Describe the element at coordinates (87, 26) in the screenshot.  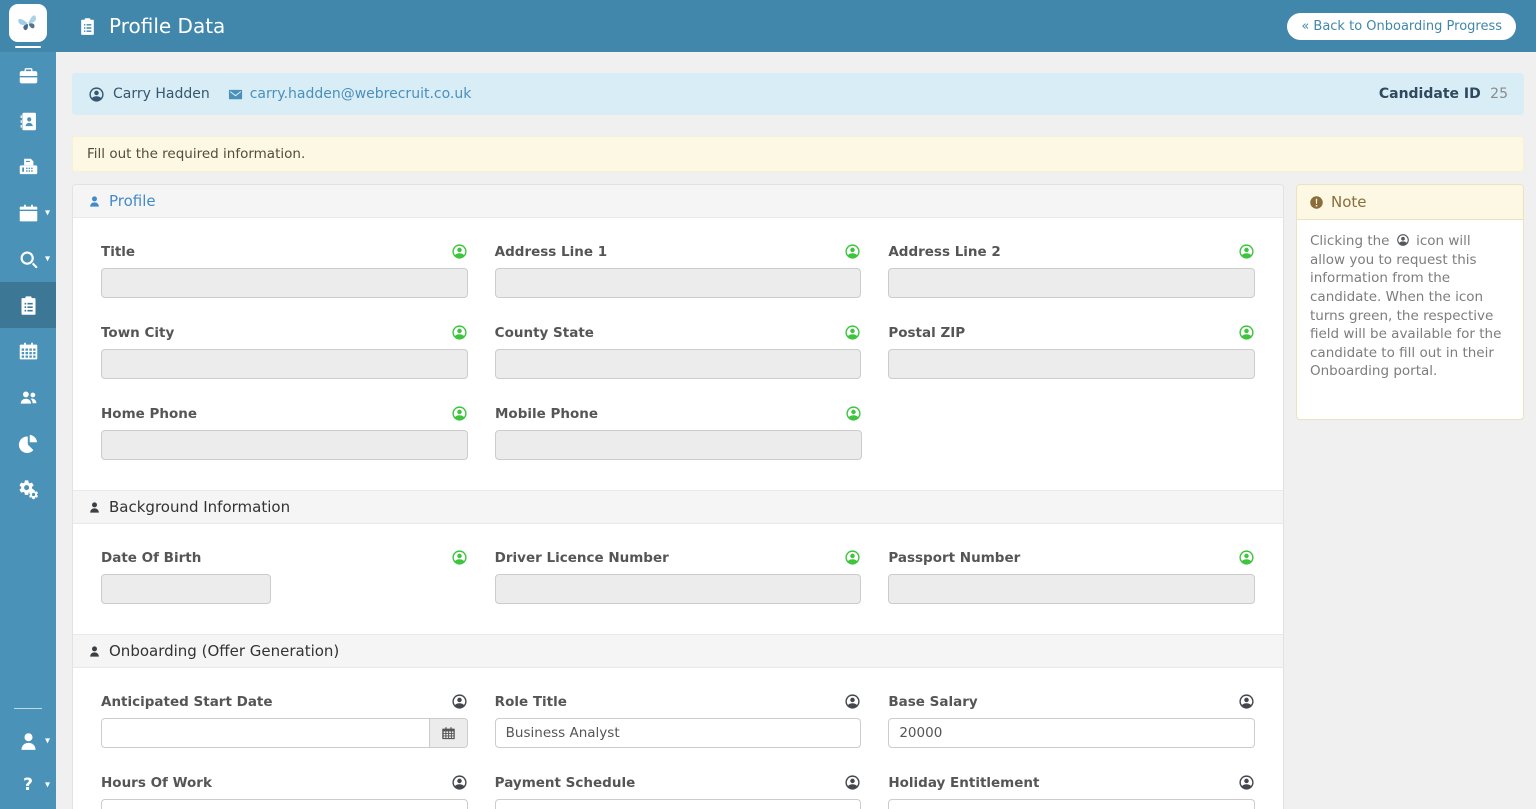
I see `clipboard-icon` at that location.